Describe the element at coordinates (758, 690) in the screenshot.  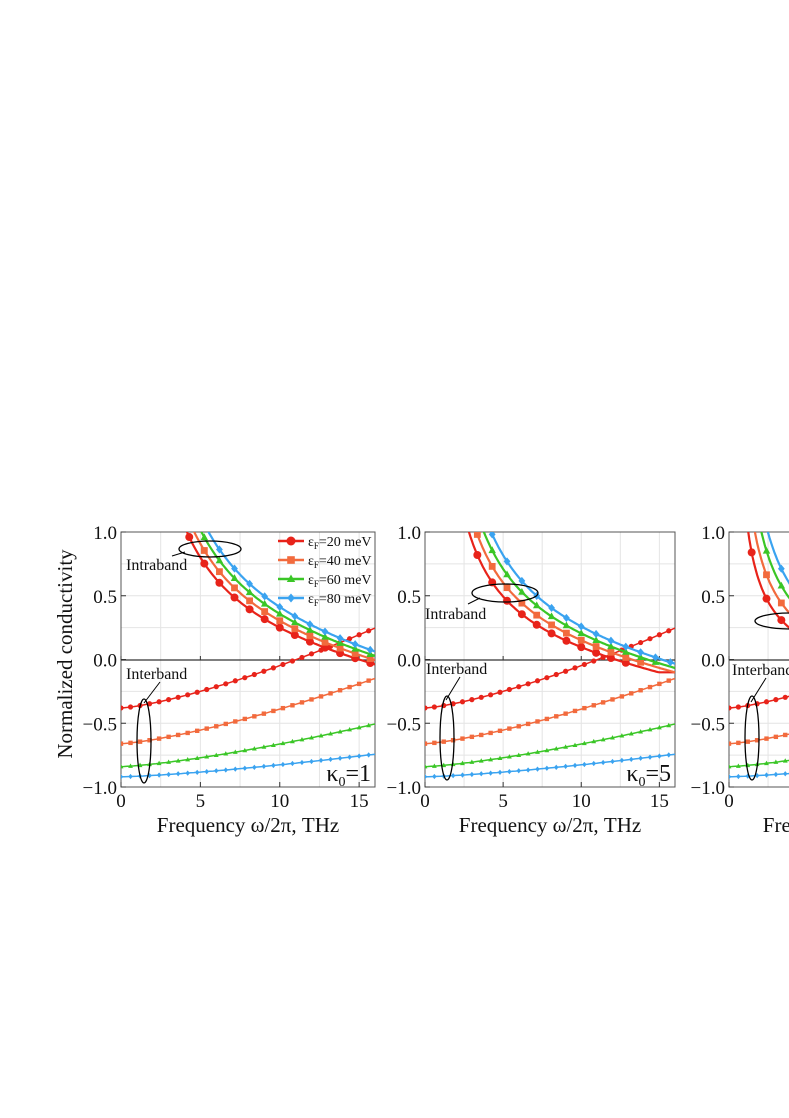
I see `interband-leader` at that location.